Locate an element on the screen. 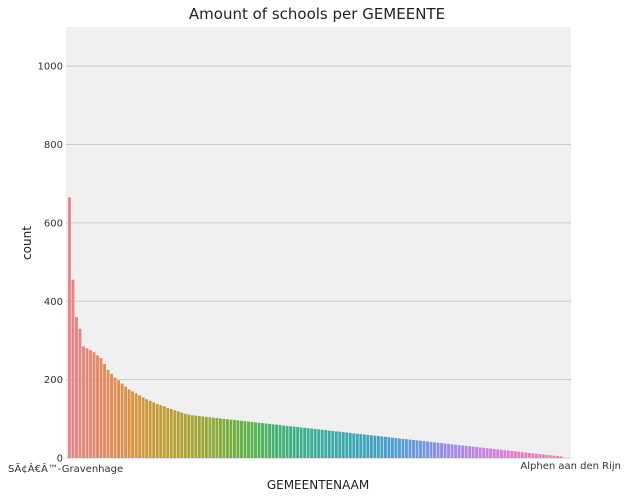 Image resolution: width=627 pixels, height=502 pixels. x-tick-first-label: SÃ¢Â€Â™-Gravenhage is located at coordinates (65, 468).